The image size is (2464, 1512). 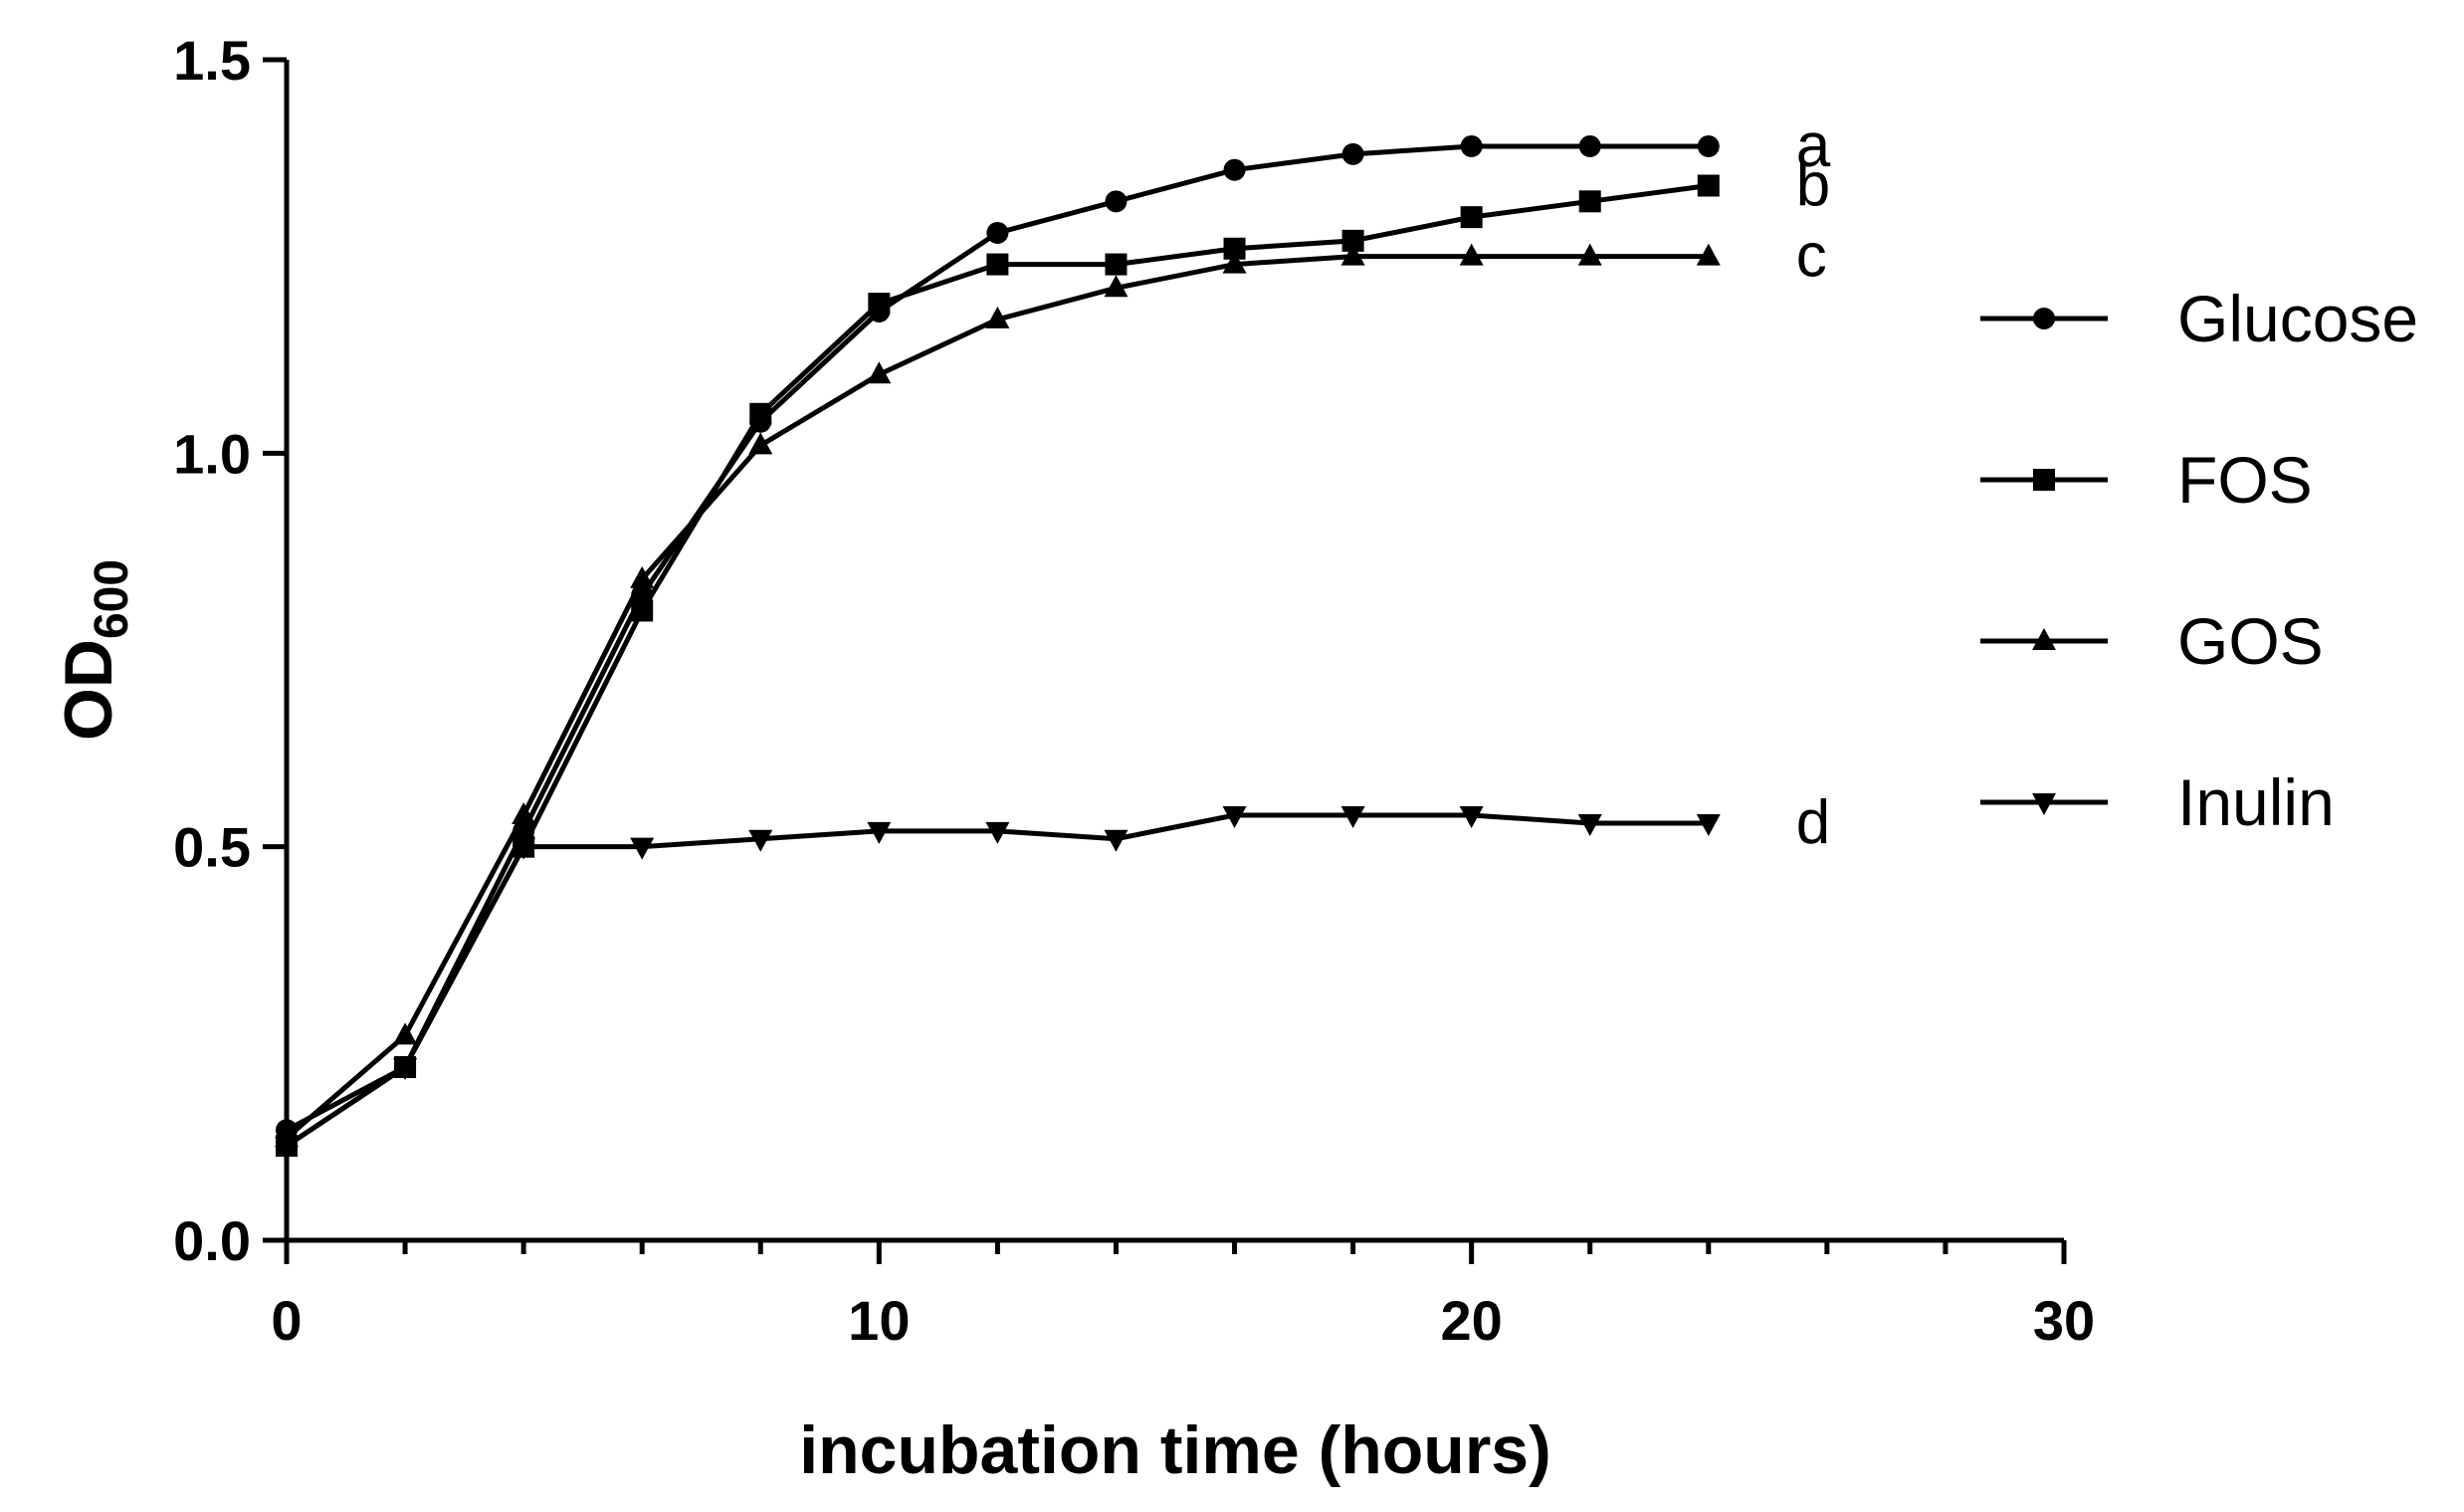 I want to click on y-axis-title: OD600, so click(x=95, y=650).